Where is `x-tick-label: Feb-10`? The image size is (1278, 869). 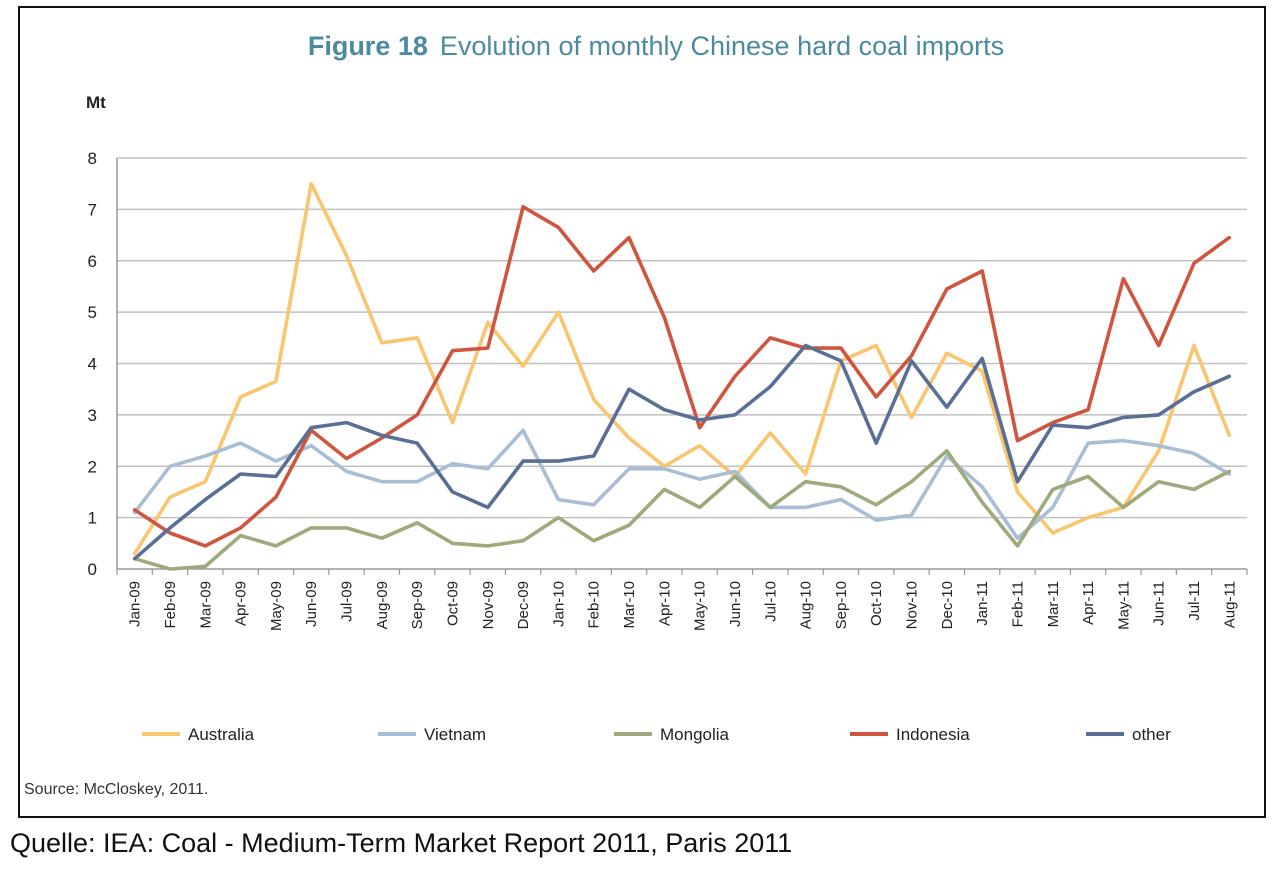 x-tick-label: Feb-10 is located at coordinates (594, 605).